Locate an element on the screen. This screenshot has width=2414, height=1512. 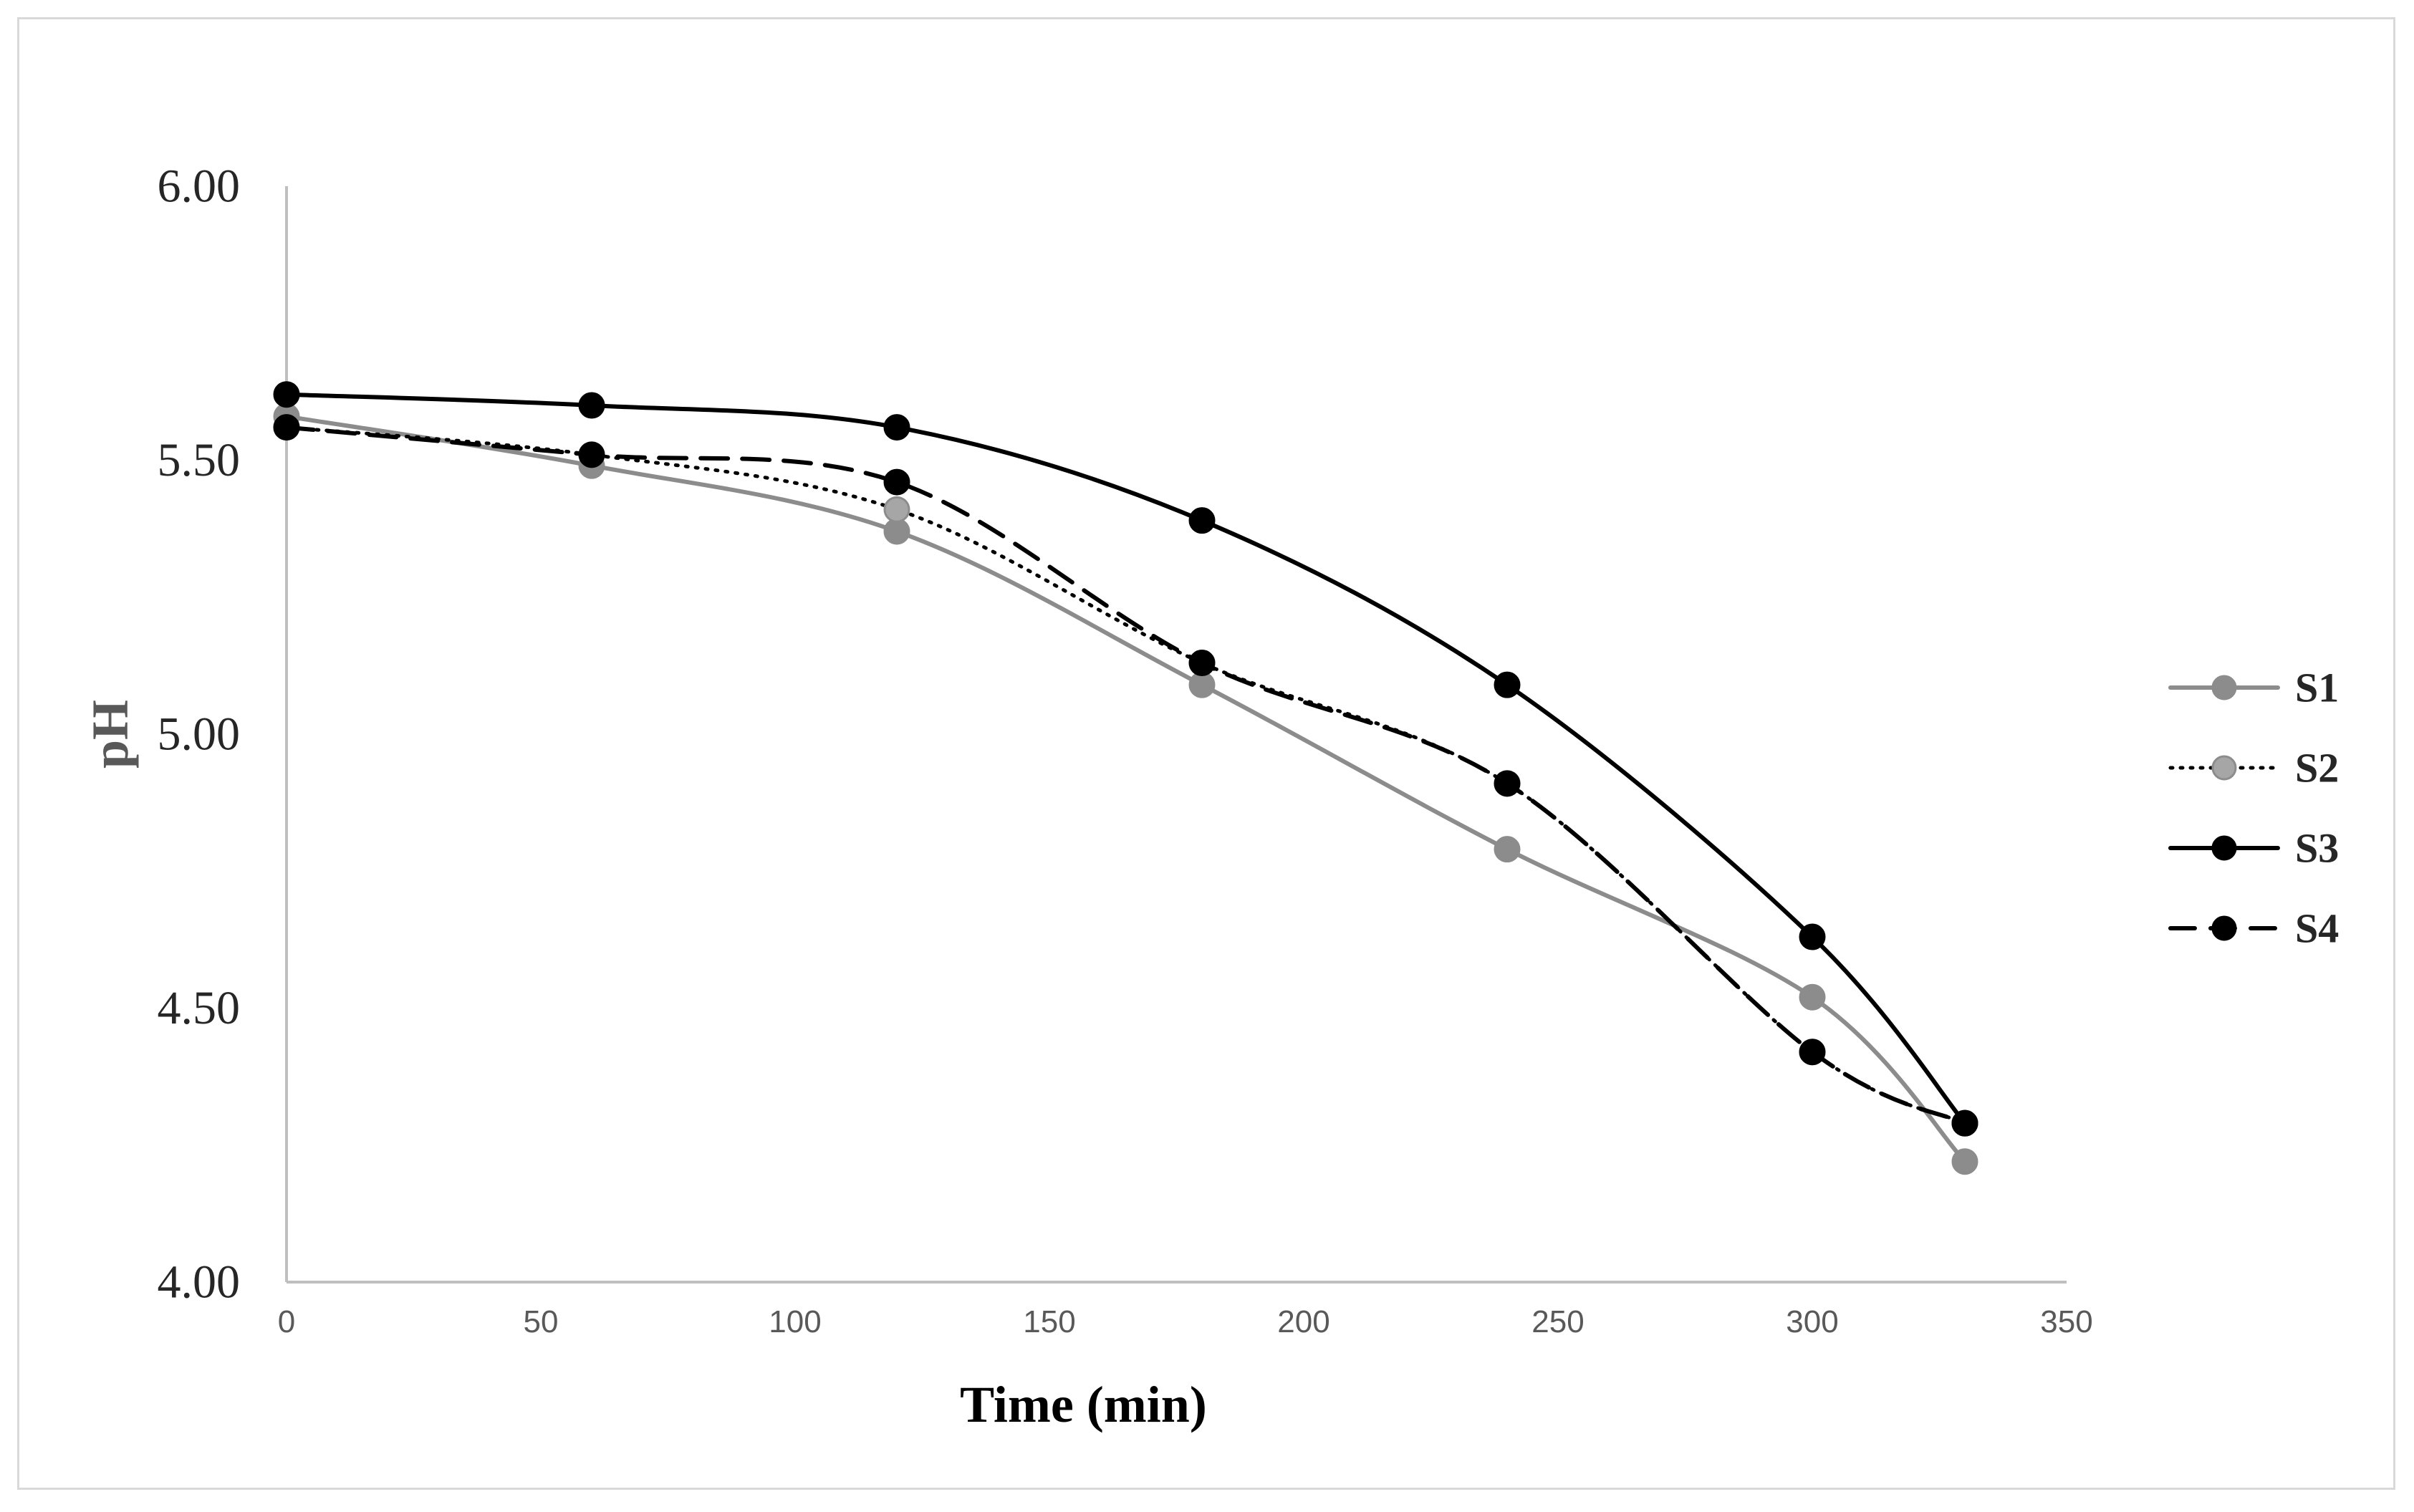
legend-item-s1: S1 is located at coordinates (2253, 688).